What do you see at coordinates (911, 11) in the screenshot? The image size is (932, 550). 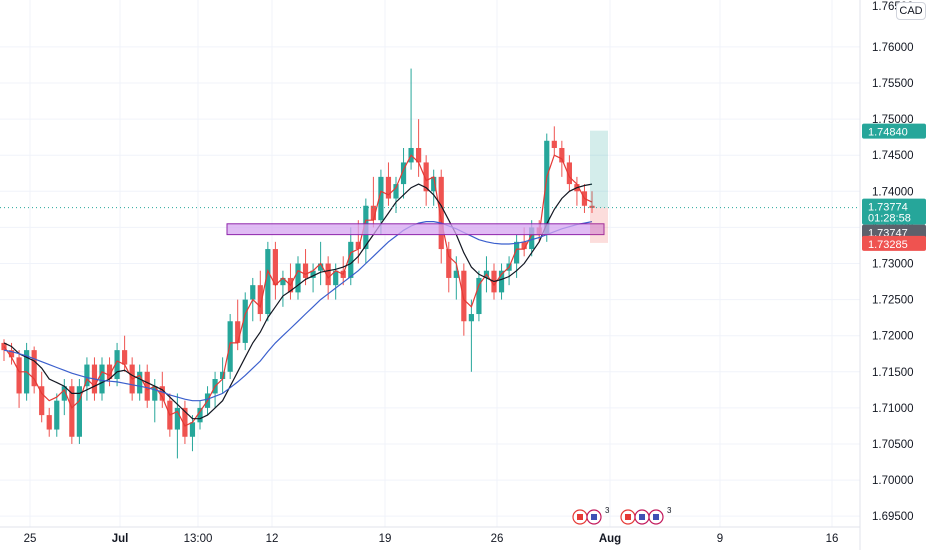 I see `currency-label: CAD` at bounding box center [911, 11].